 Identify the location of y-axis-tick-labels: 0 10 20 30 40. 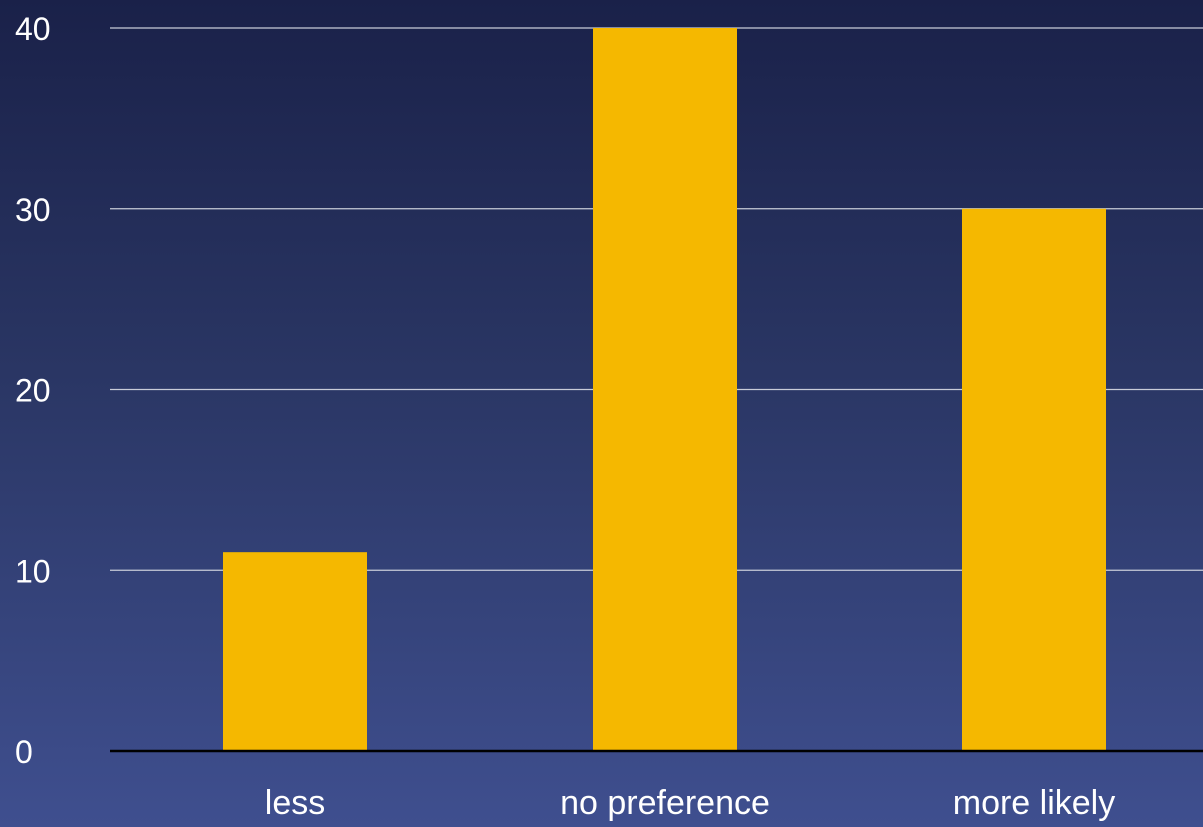
(33, 390).